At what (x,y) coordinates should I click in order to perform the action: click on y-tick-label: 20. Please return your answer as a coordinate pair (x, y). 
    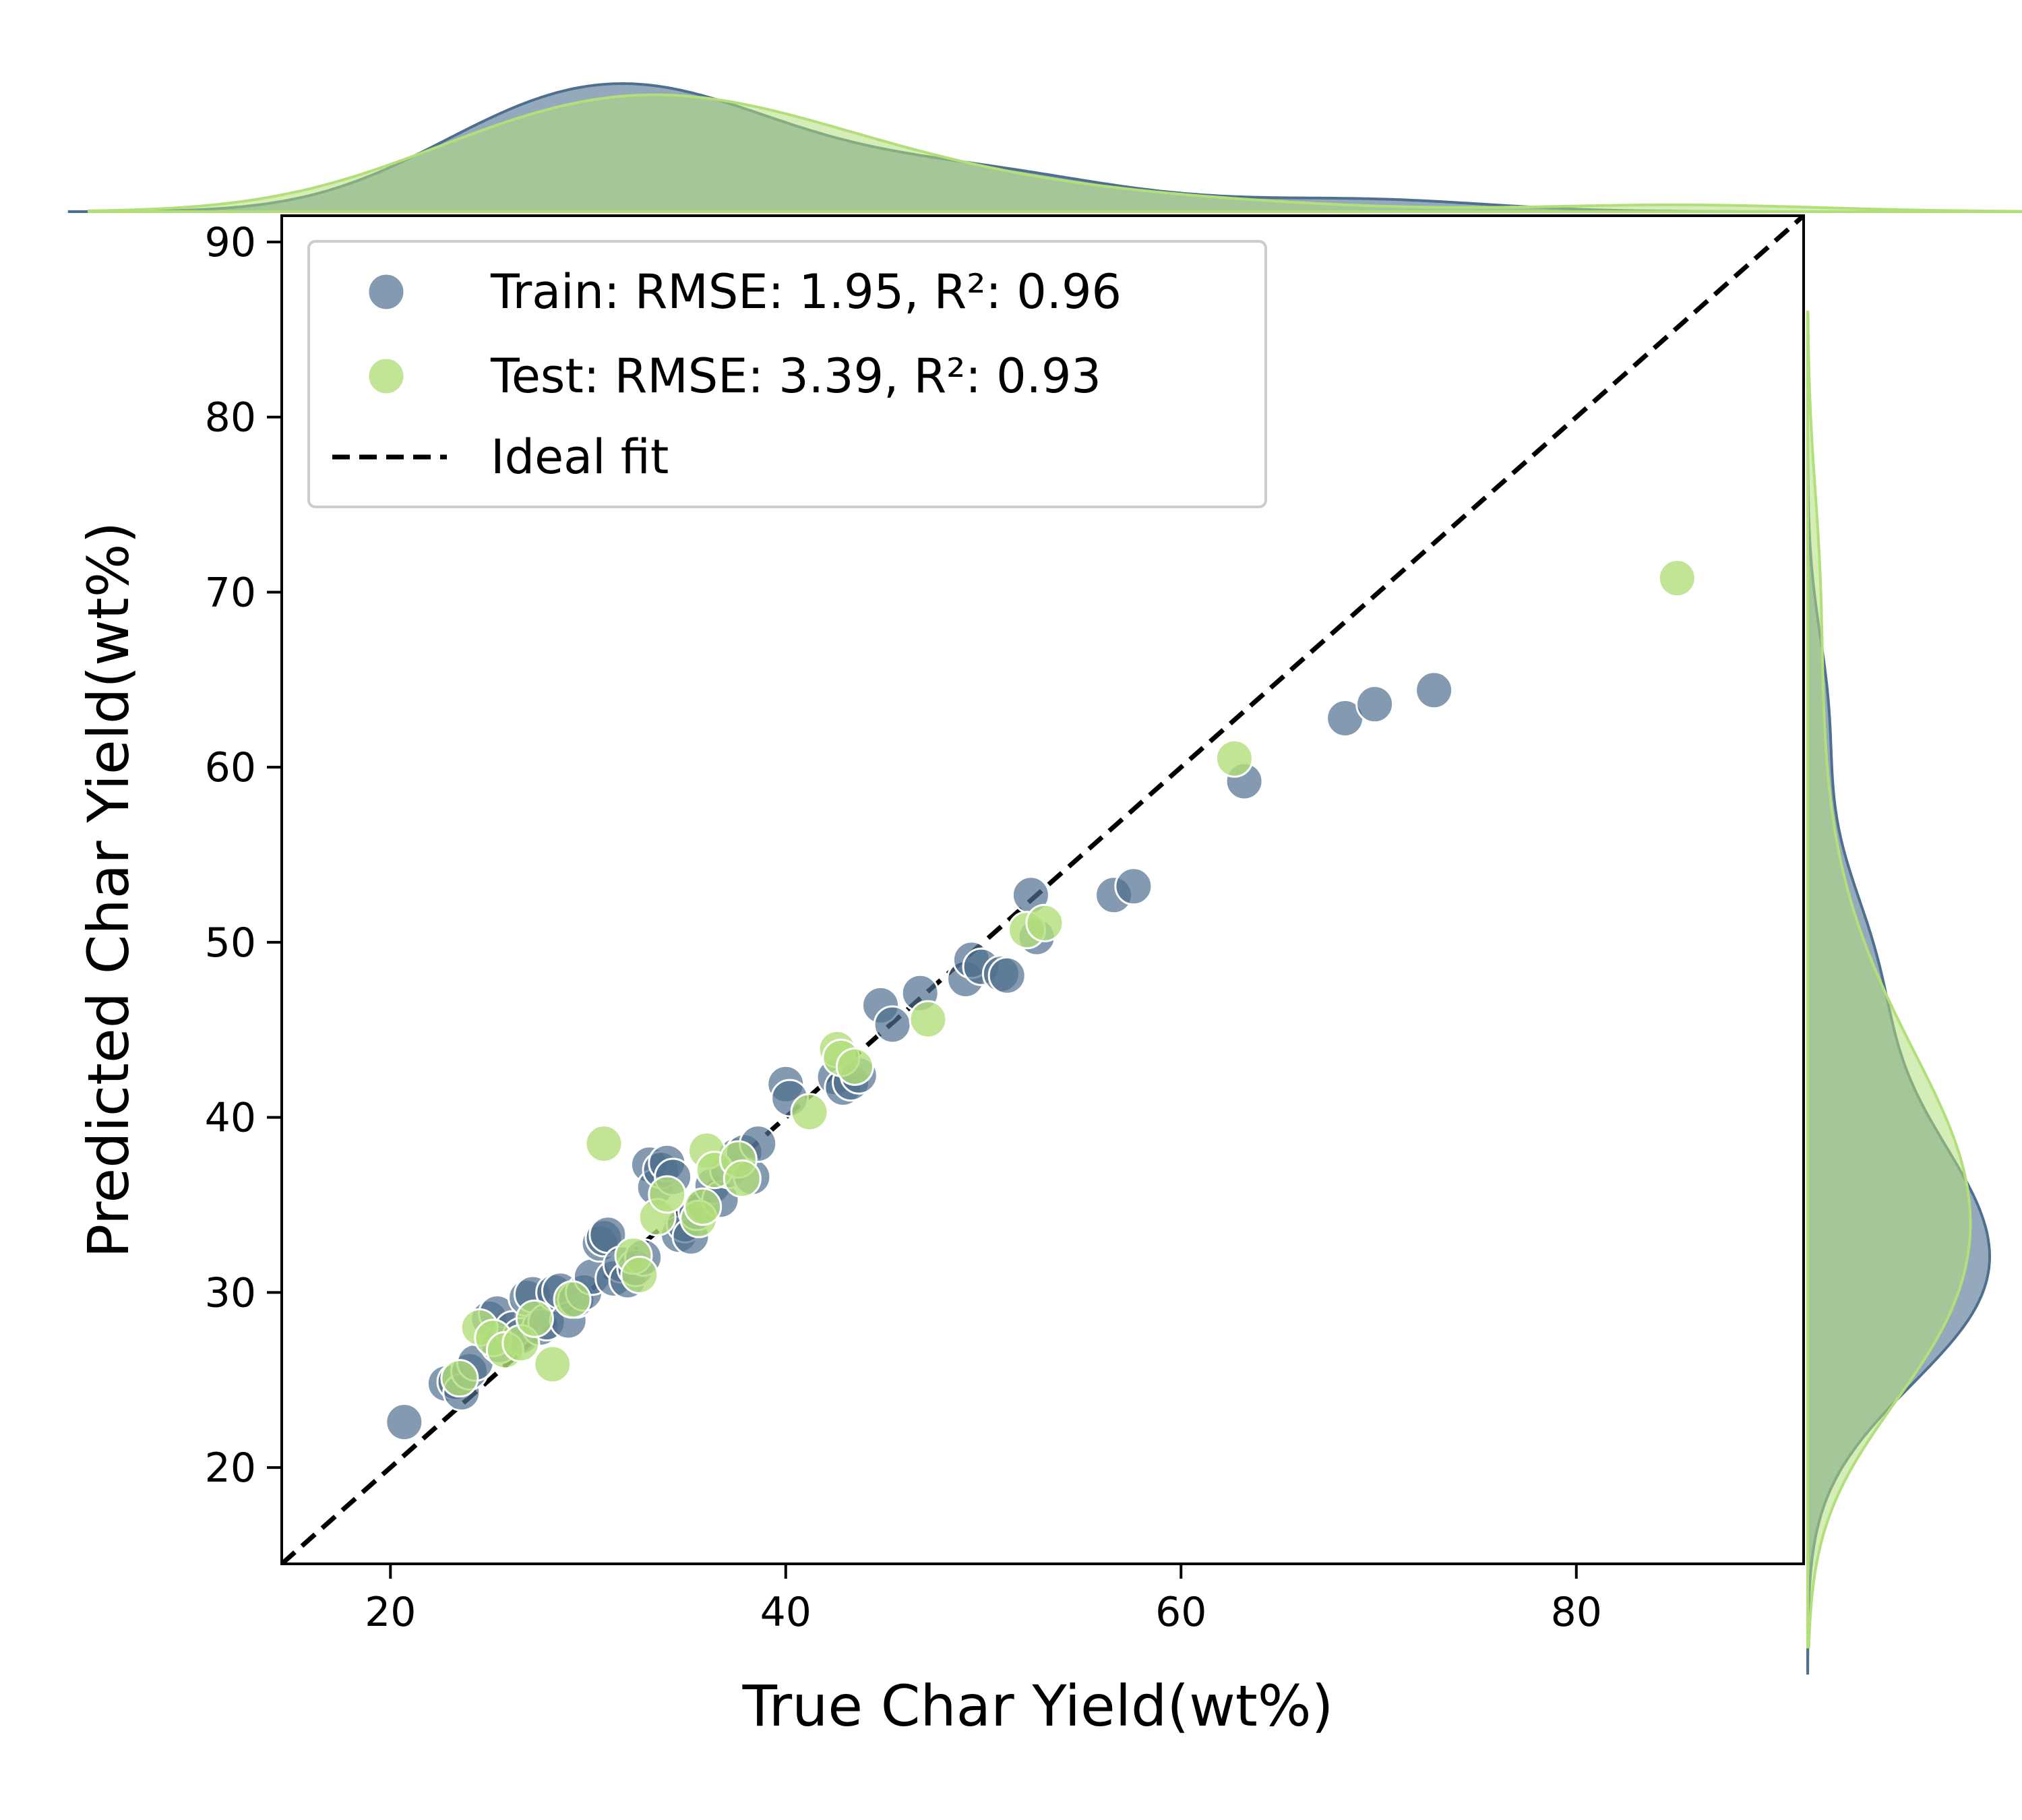
    Looking at the image, I should click on (231, 1469).